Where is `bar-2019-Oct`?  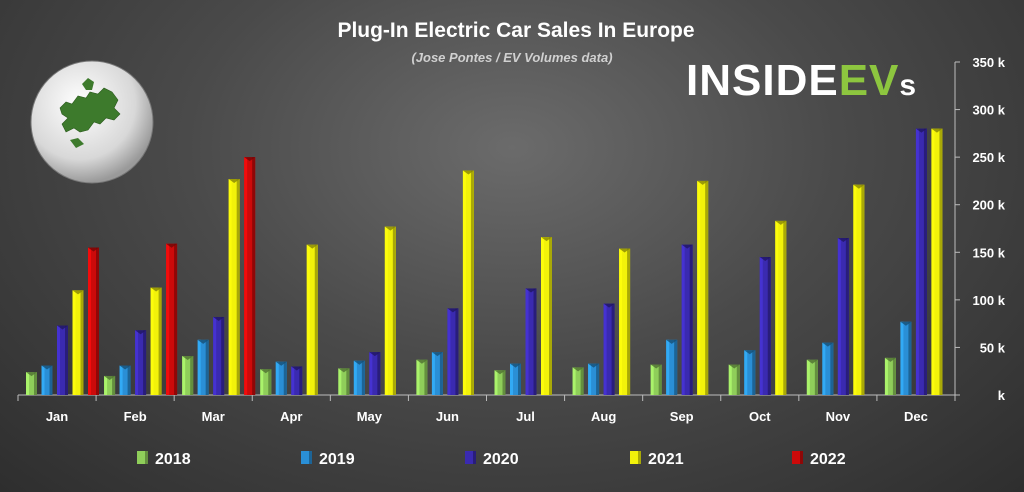 bar-2019-Oct is located at coordinates (750, 372).